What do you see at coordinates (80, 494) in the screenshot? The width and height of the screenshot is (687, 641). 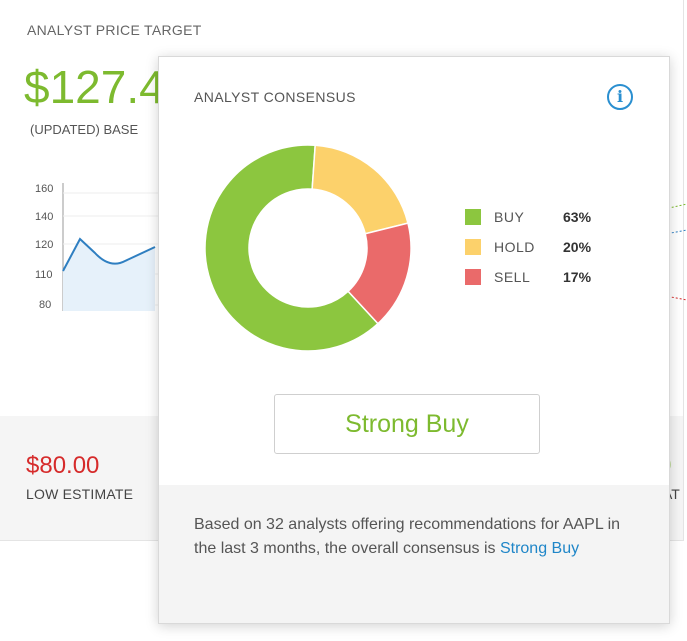 I see `low-estimate-label: LOW ESTIMATE` at bounding box center [80, 494].